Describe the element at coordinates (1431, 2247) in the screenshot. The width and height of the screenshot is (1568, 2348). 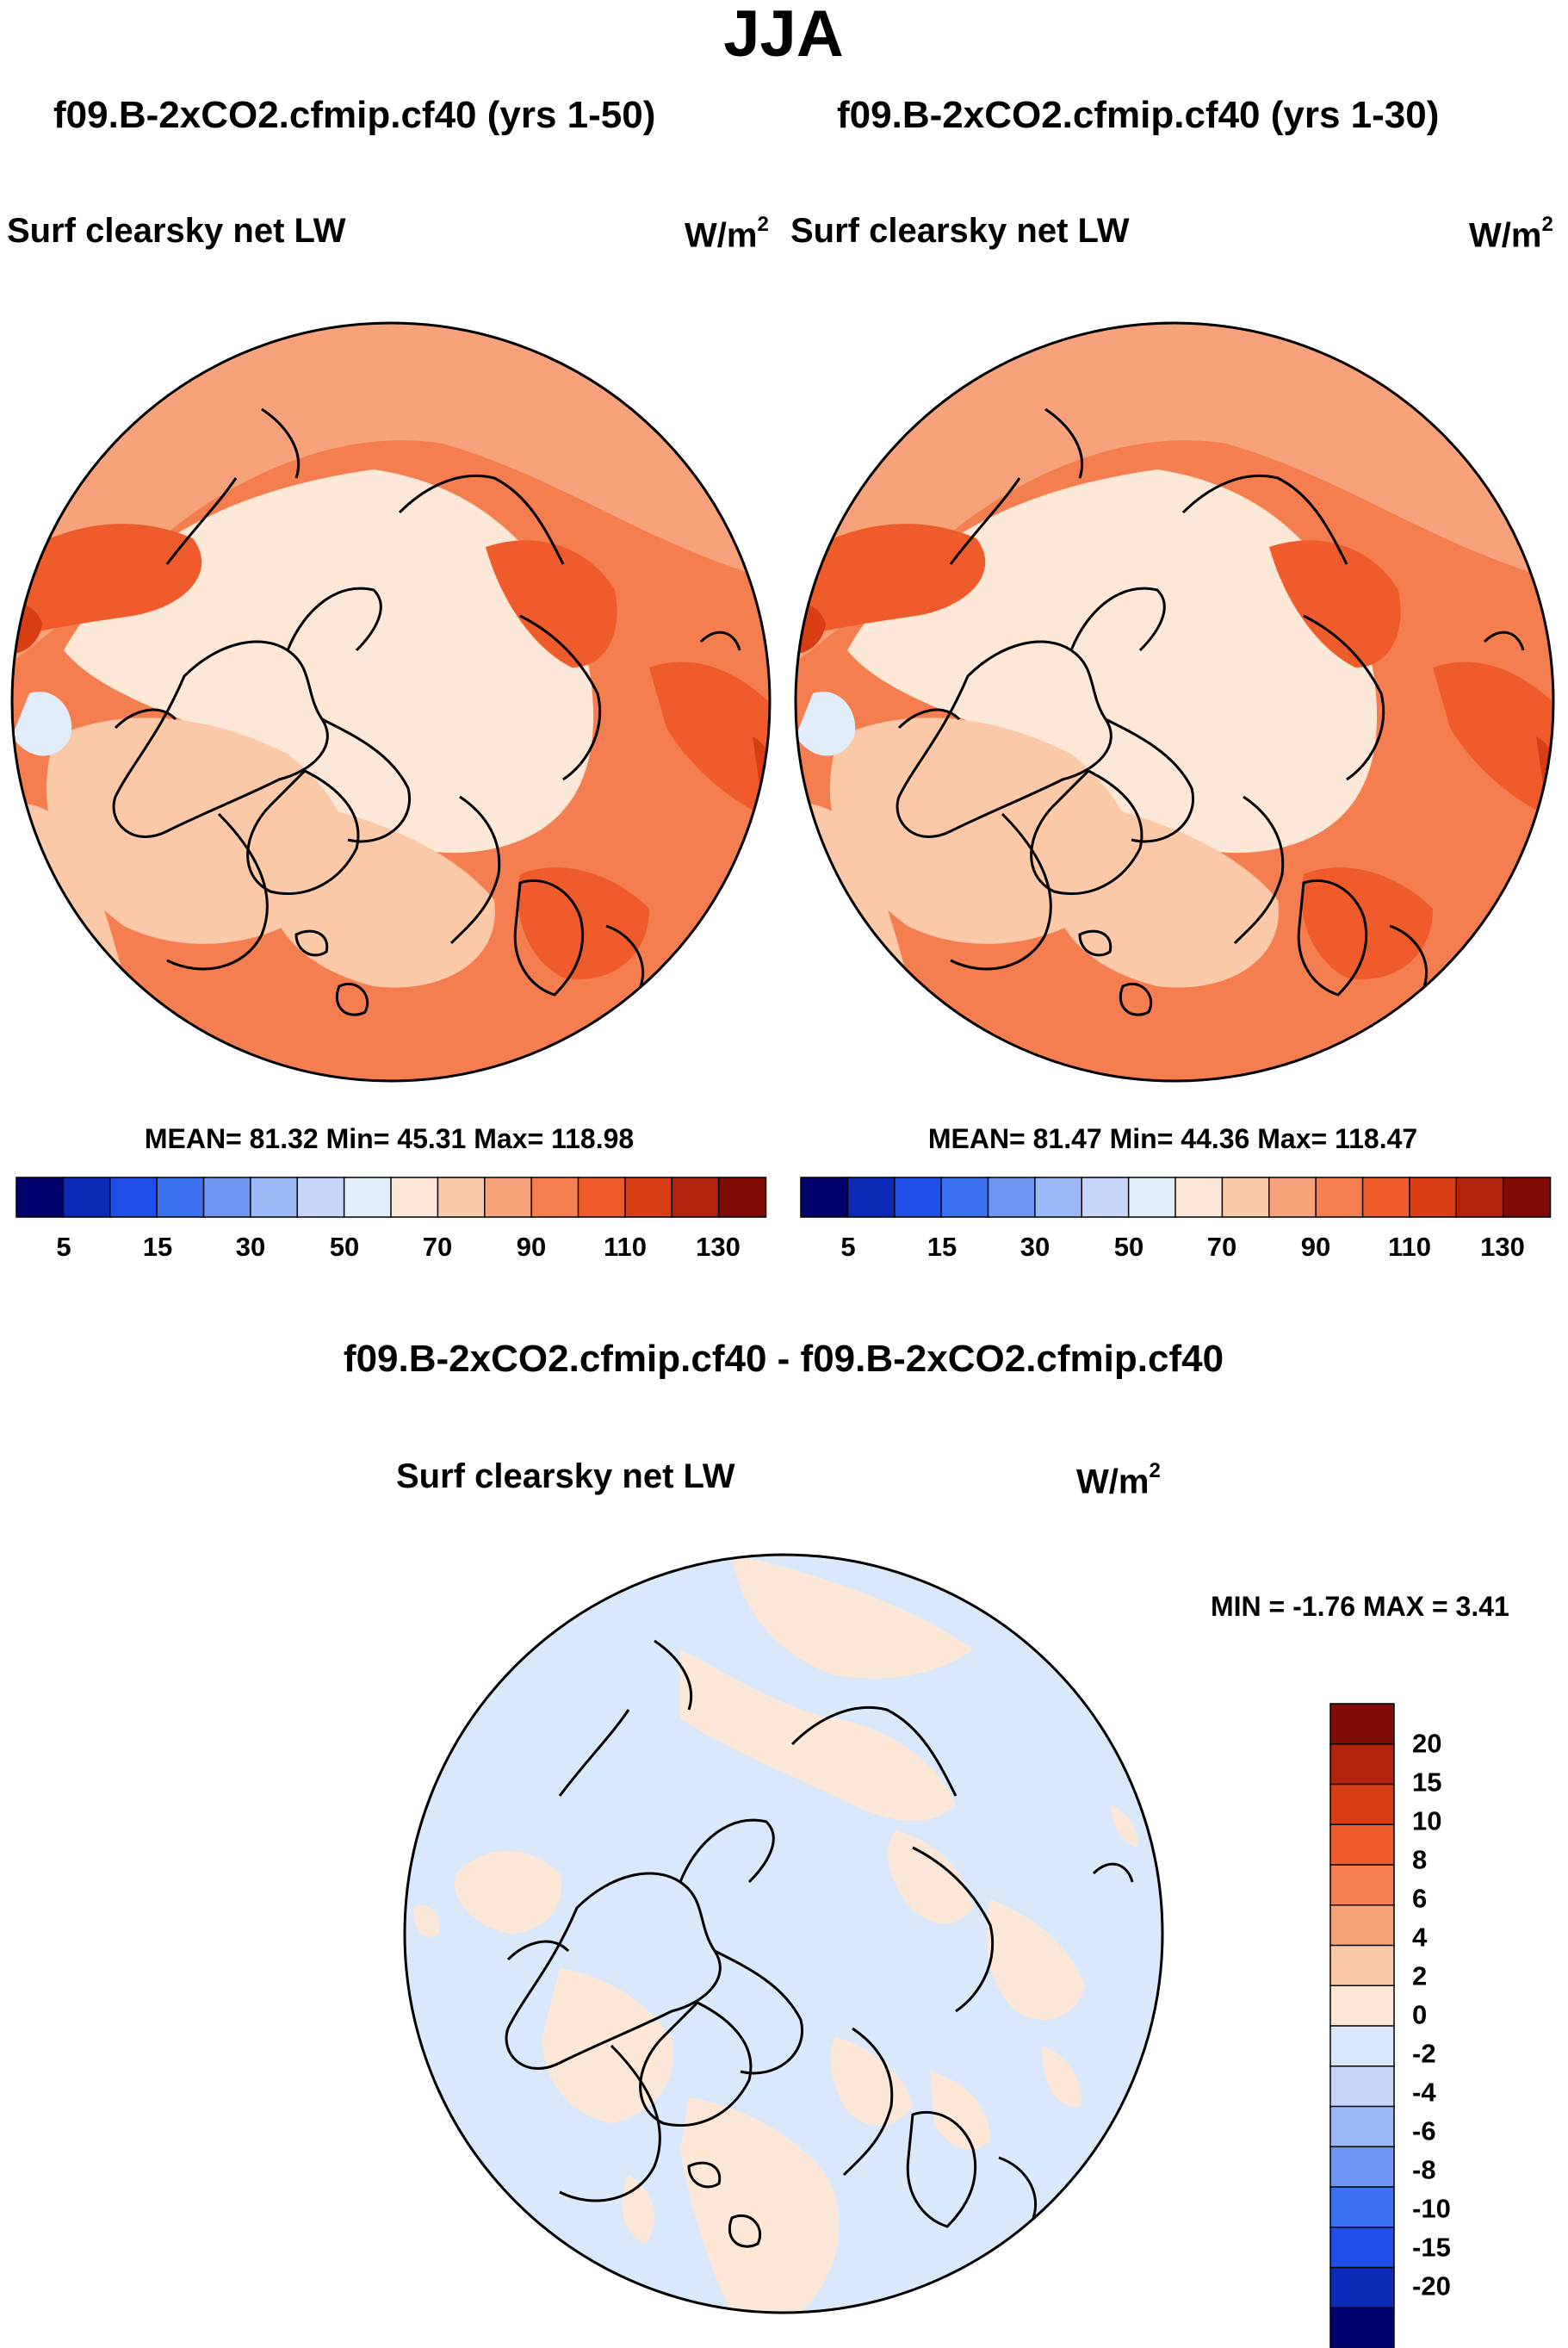
I see `cbarV-tick: -15` at that location.